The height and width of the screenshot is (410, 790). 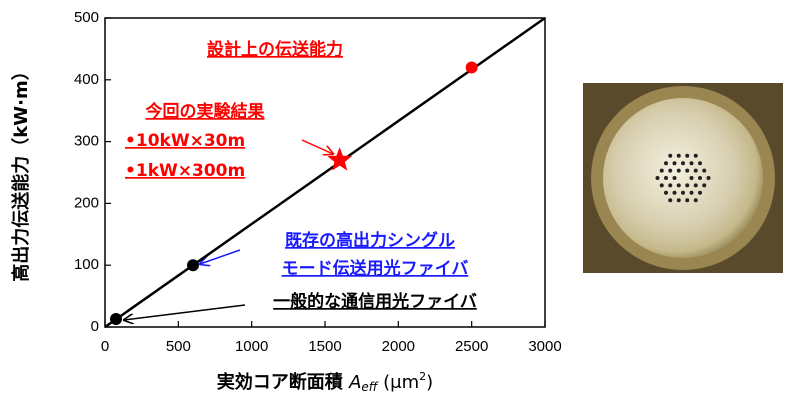 I want to click on annotation-item: •1kW×300m, so click(x=185, y=171).